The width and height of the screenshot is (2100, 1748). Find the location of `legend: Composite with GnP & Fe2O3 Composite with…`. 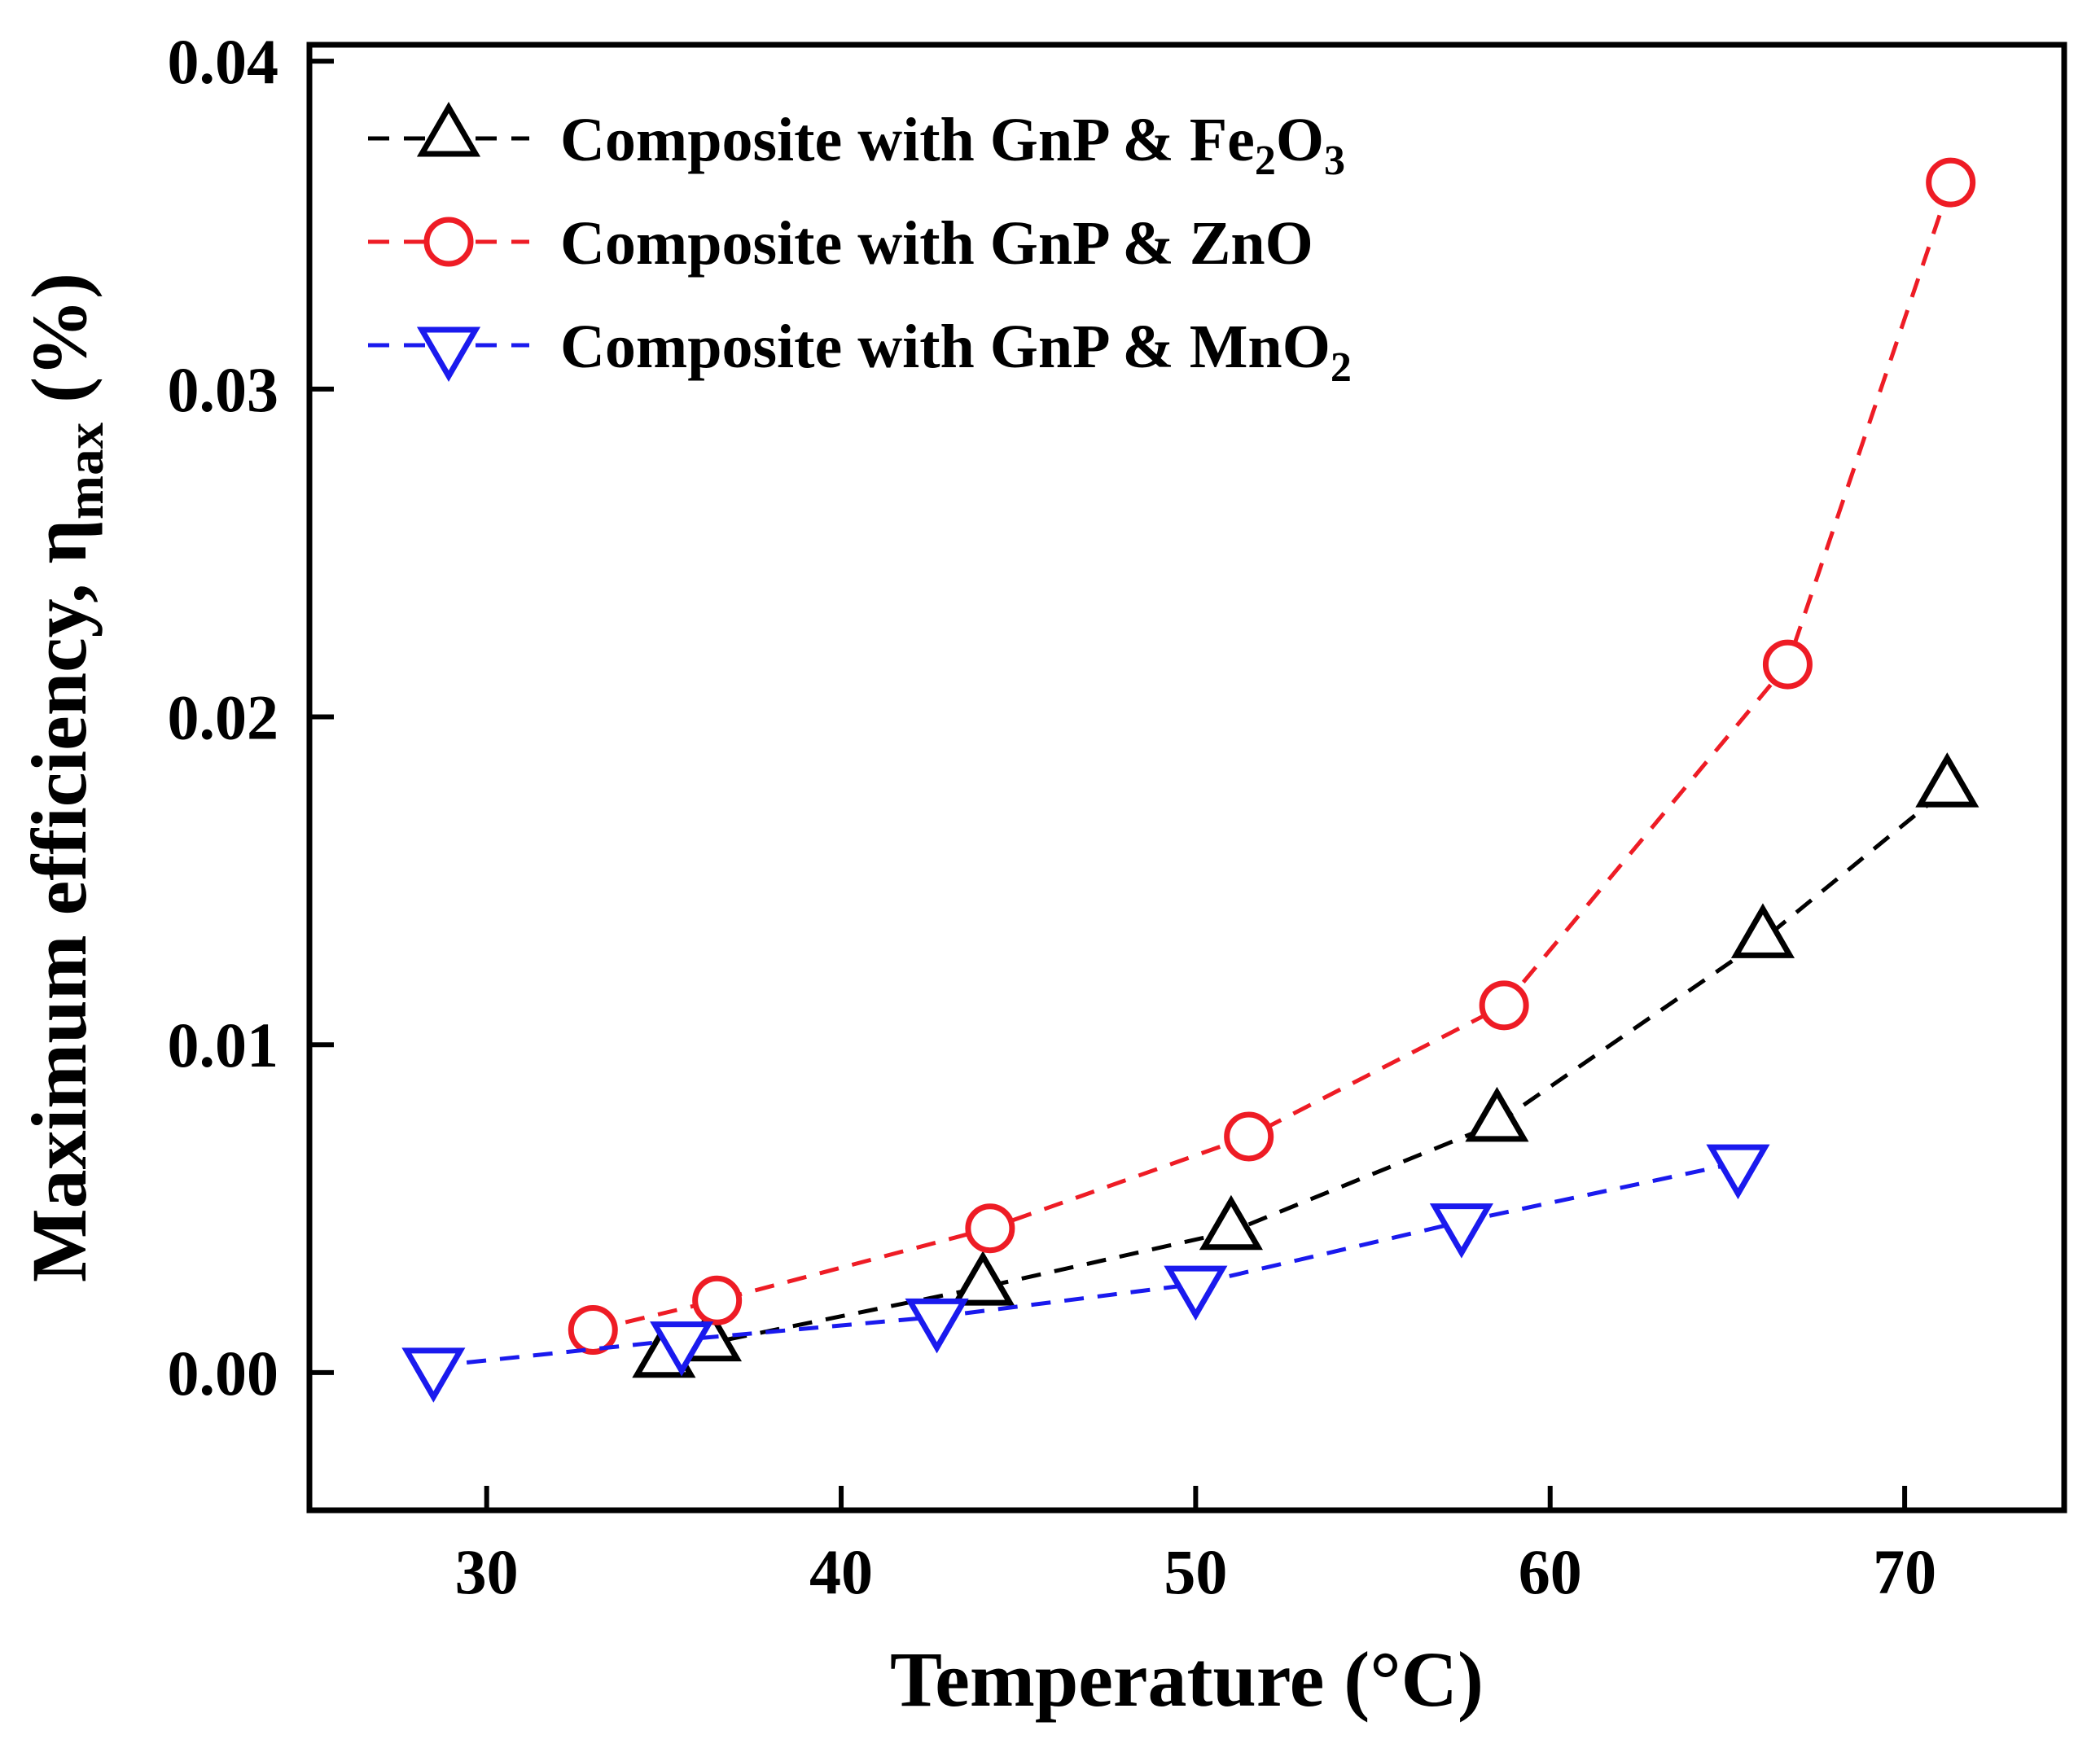

legend: Composite with GnP & Fe2O3 Composite with… is located at coordinates (860, 246).